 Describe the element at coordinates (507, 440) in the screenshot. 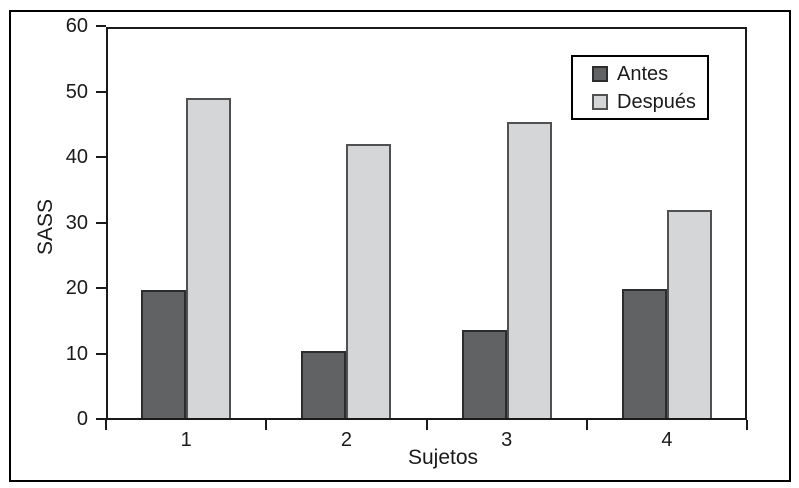

I see `x-tick-label: 3` at that location.